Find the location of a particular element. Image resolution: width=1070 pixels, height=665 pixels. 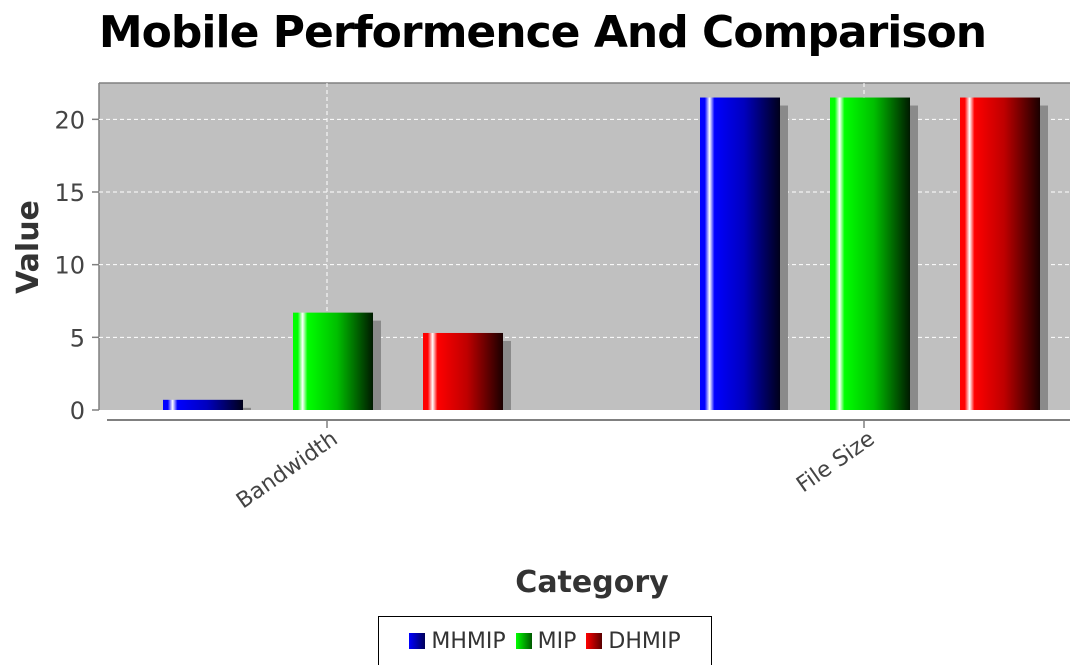

legend-item-mhmip: MHMIP is located at coordinates (457, 641).